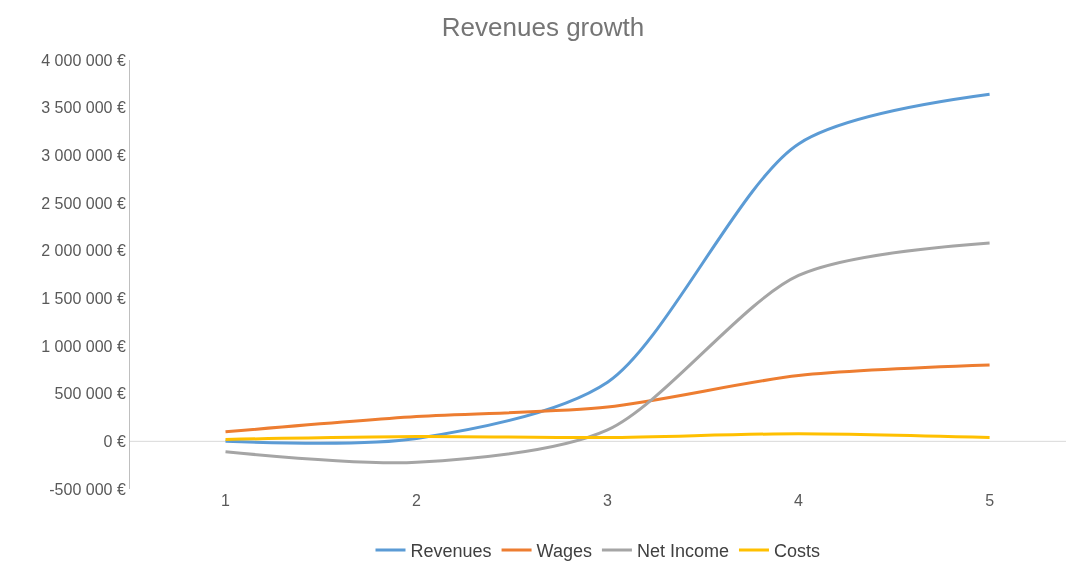 The width and height of the screenshot is (1086, 581). Describe the element at coordinates (608, 500) in the screenshot. I see `x-tick-label: 3` at that location.